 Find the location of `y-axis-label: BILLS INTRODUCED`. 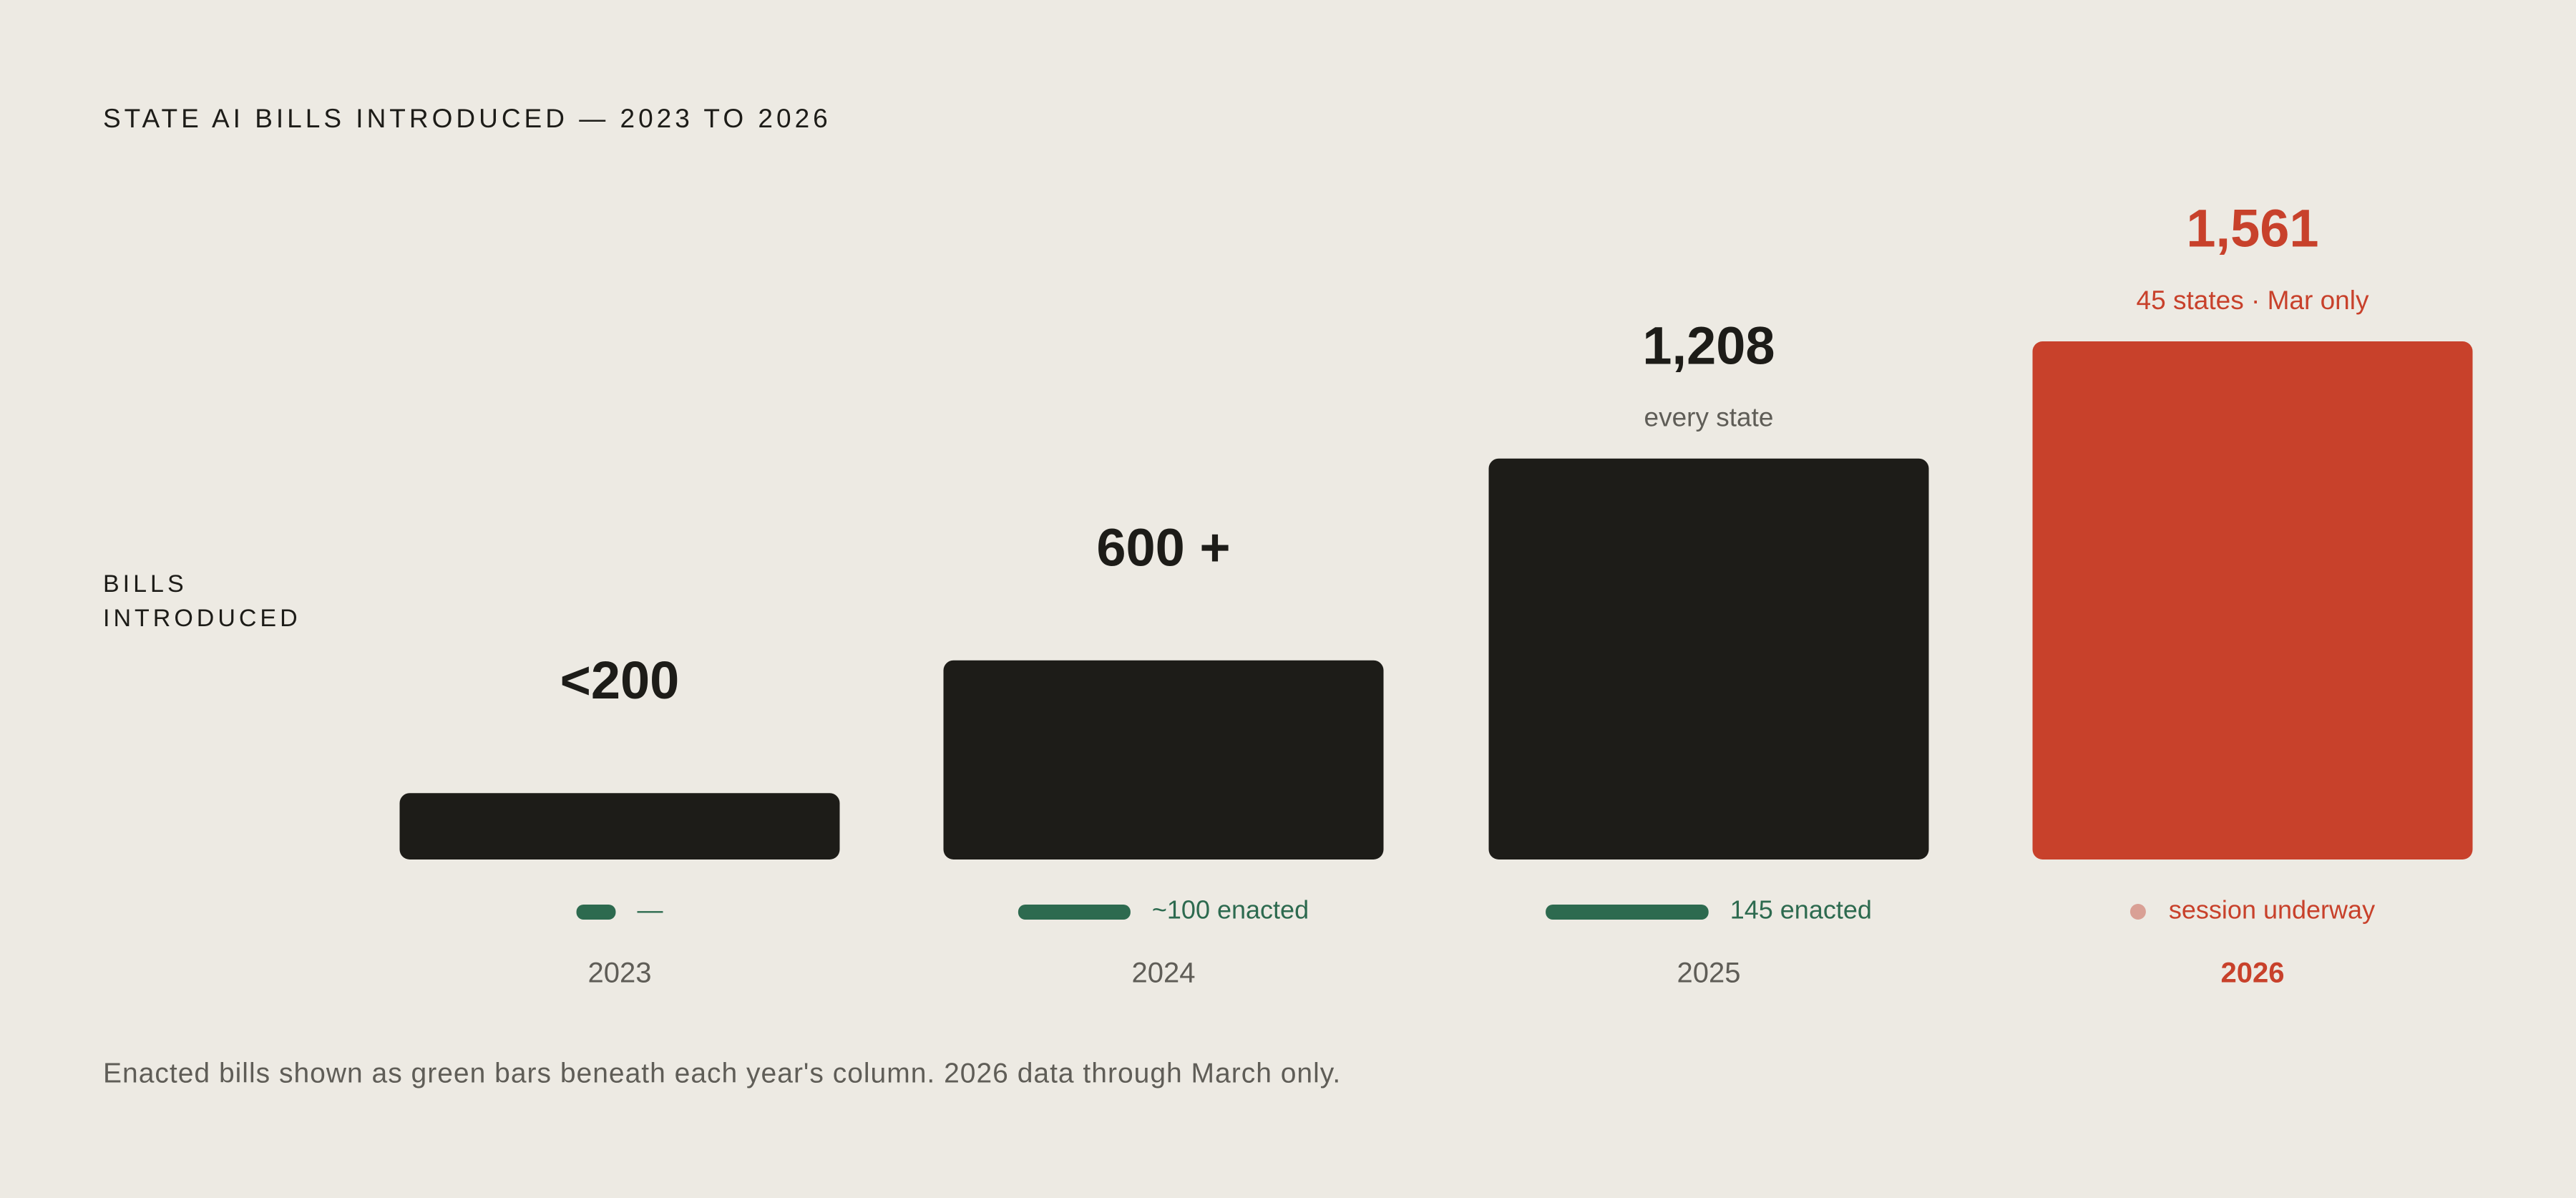

y-axis-label: BILLS INTRODUCED is located at coordinates (202, 601).